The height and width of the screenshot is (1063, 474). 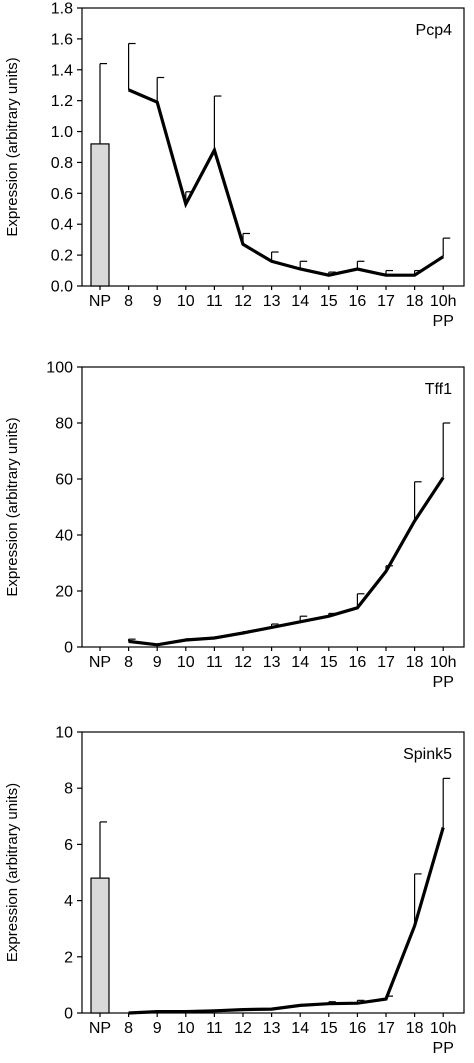 What do you see at coordinates (427, 754) in the screenshot?
I see `gene-label: Spink5` at bounding box center [427, 754].